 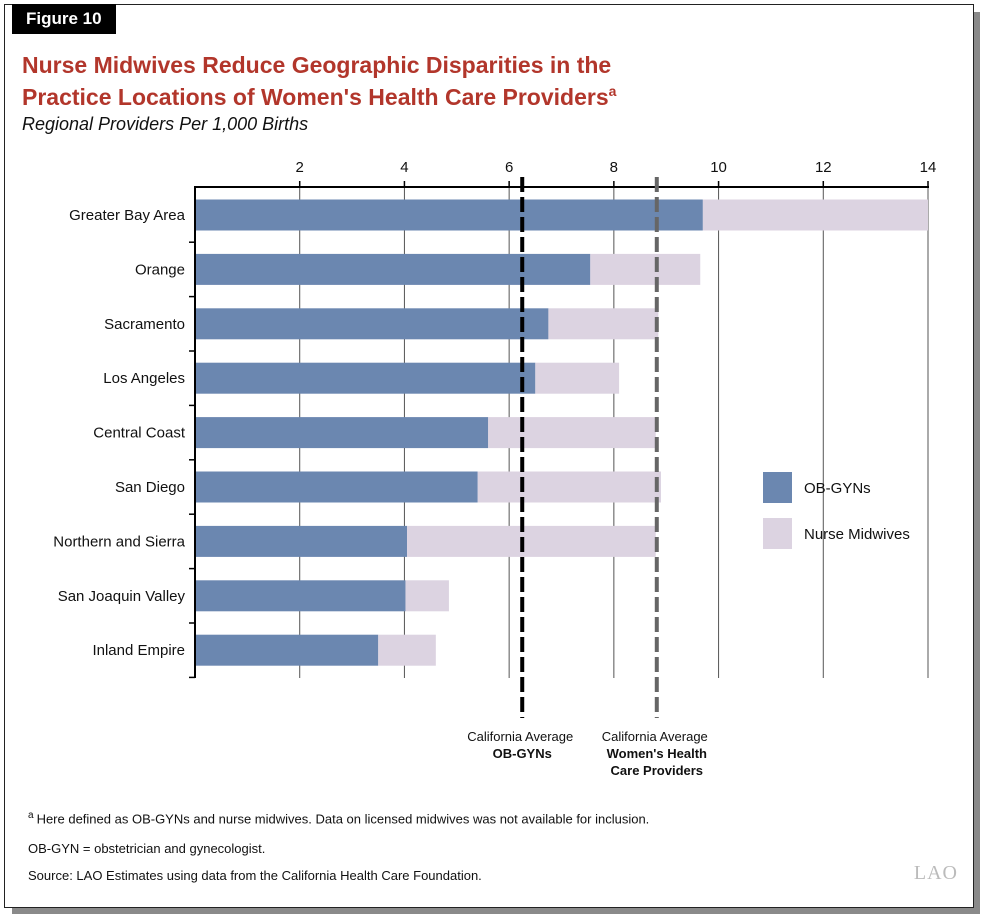 What do you see at coordinates (823, 167) in the screenshot?
I see `x-tick-label: 12` at bounding box center [823, 167].